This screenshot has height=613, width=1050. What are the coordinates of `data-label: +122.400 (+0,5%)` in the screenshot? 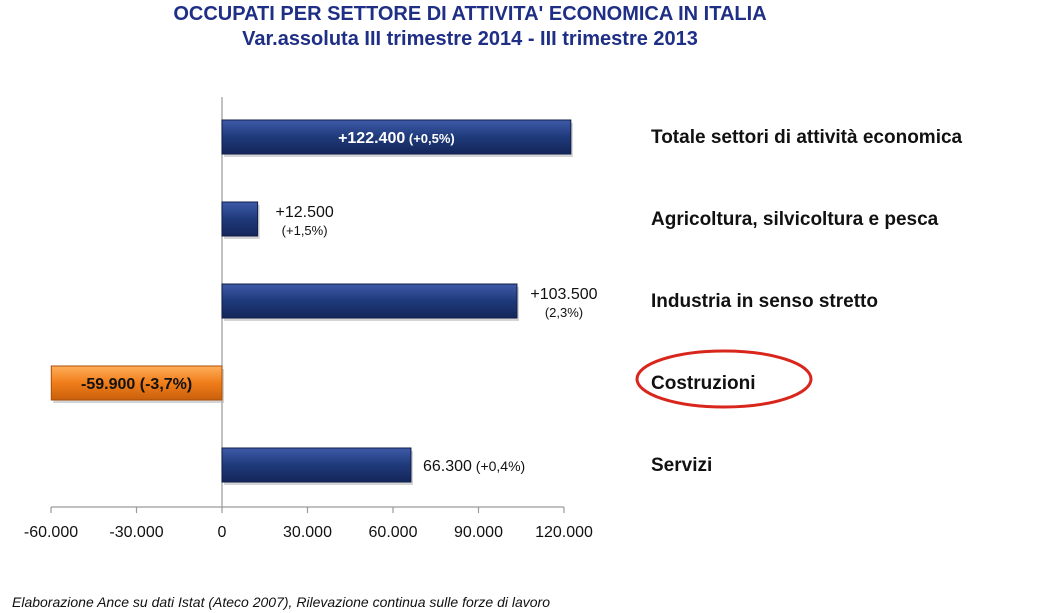 It's located at (396, 138).